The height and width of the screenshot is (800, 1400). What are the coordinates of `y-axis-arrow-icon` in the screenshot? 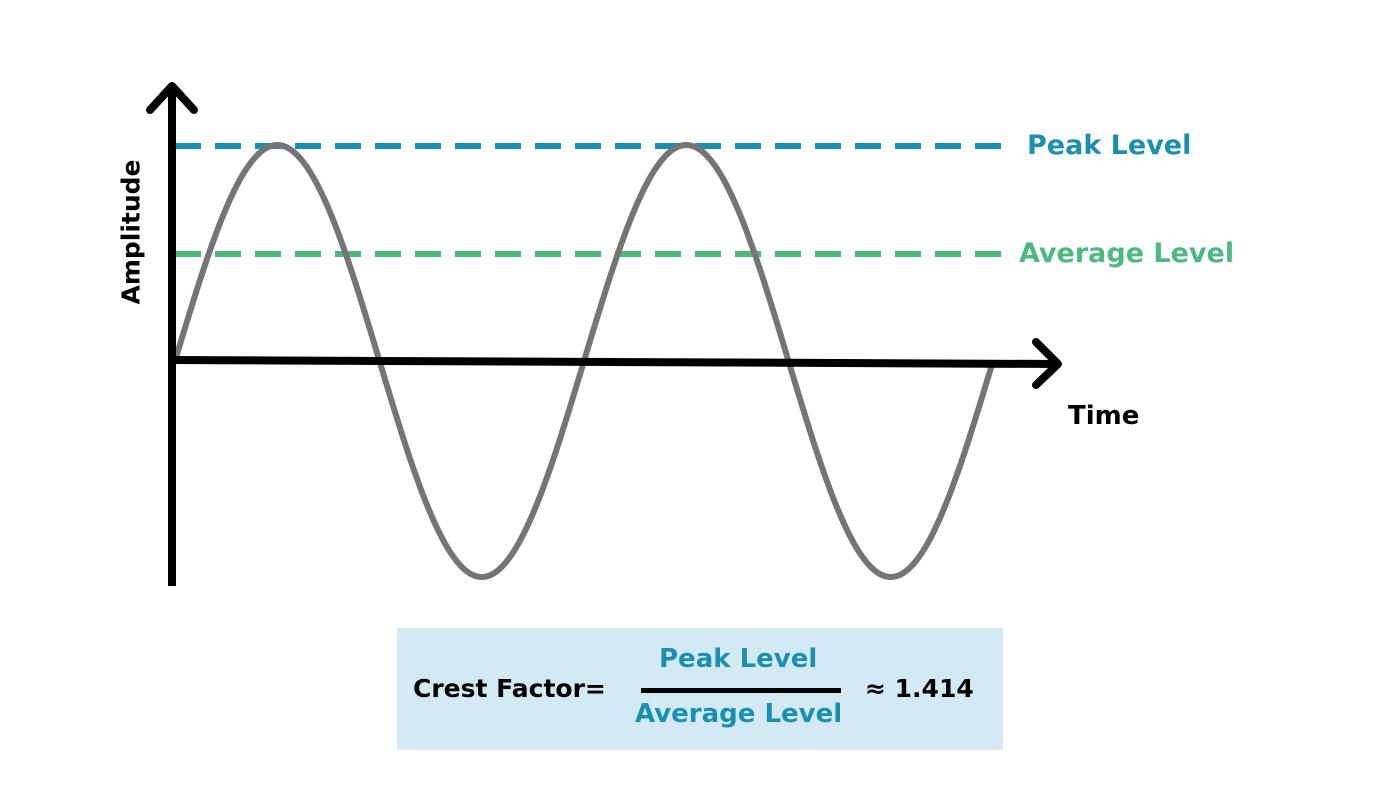 It's located at (172, 98).